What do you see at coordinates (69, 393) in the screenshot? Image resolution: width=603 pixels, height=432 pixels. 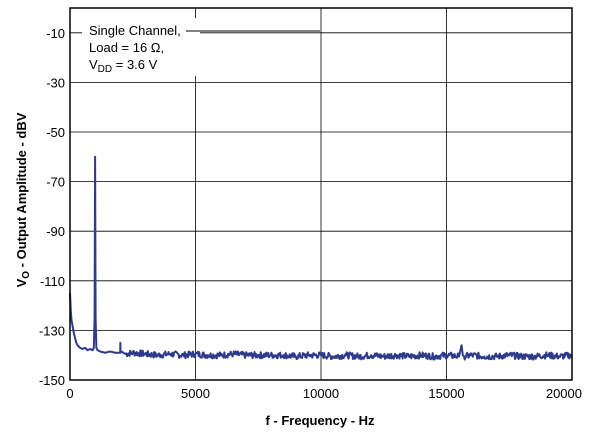 I see `x-tick-label: 0` at bounding box center [69, 393].